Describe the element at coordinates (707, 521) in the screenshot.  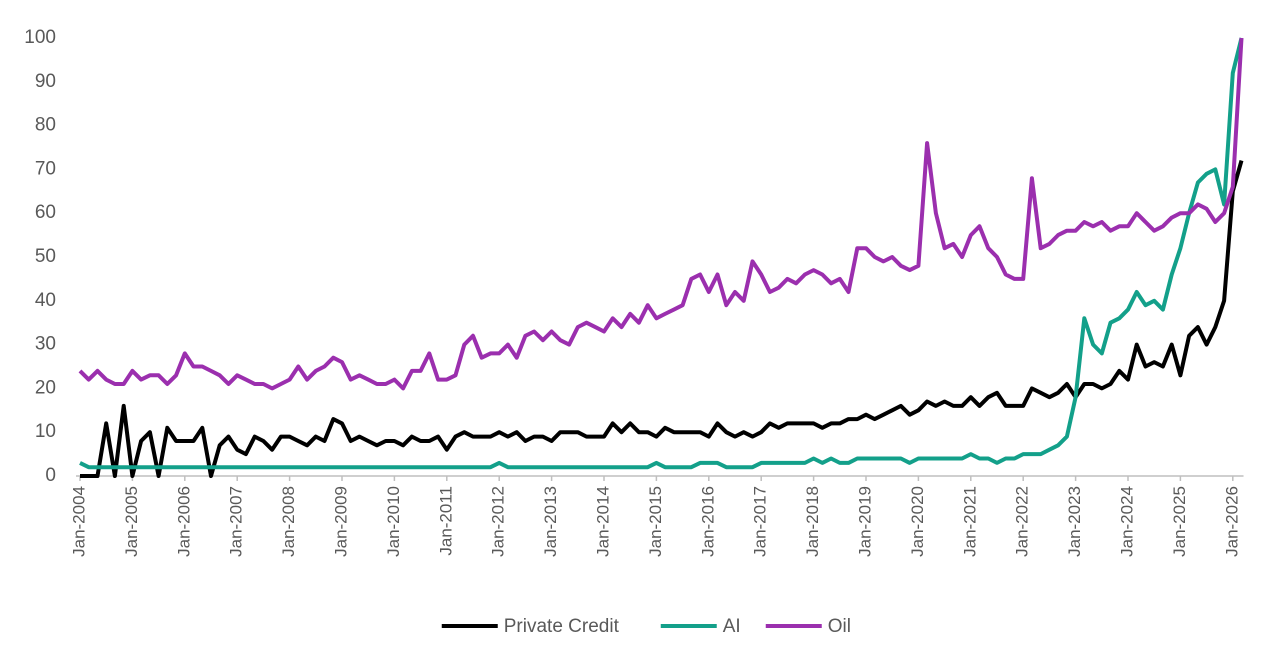
I see `x-tick-label: Jan-2016` at that location.